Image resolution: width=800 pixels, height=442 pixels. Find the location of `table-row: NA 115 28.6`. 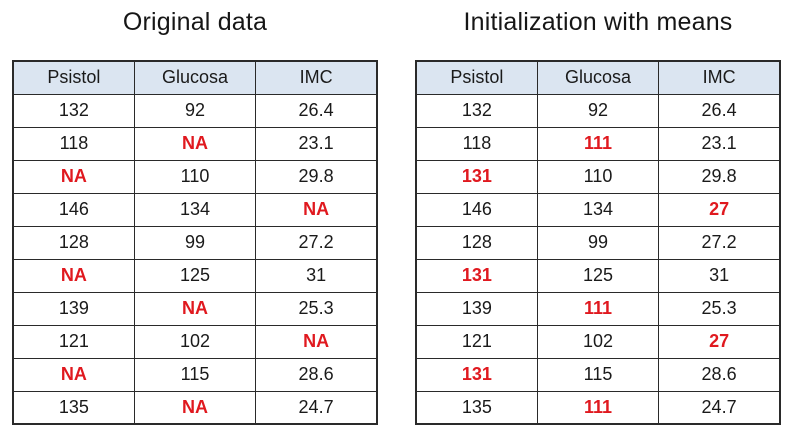

table-row: NA 115 28.6 is located at coordinates (195, 374).